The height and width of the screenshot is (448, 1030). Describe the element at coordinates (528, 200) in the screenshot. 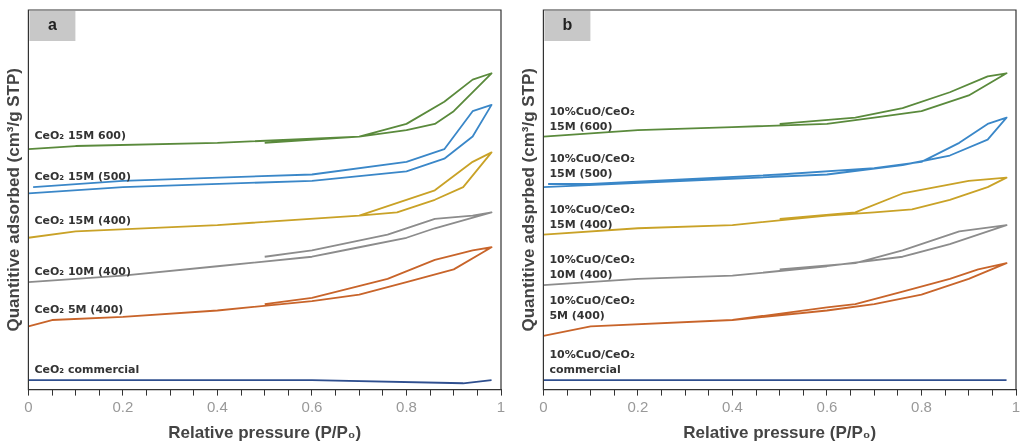

I see `y-axis-title: Quantitive adsprbed (cm³/g STP)` at that location.